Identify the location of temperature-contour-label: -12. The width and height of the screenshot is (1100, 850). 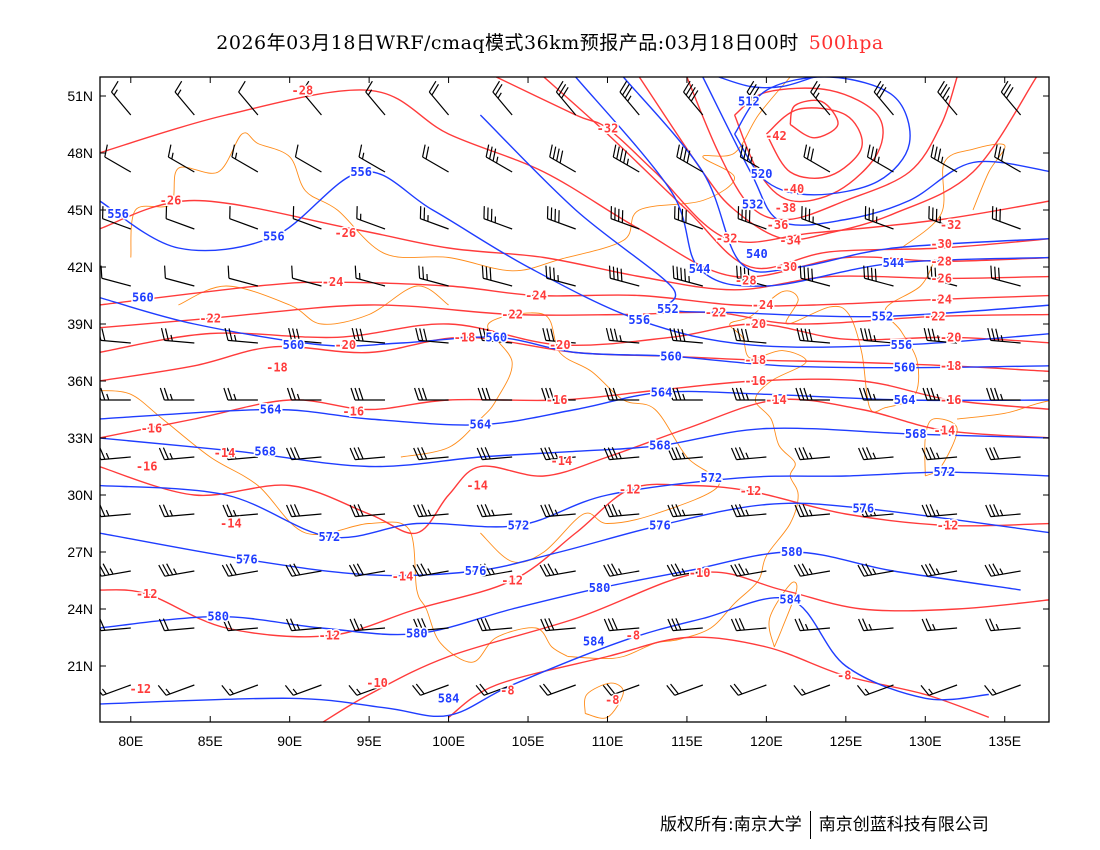
(948, 525).